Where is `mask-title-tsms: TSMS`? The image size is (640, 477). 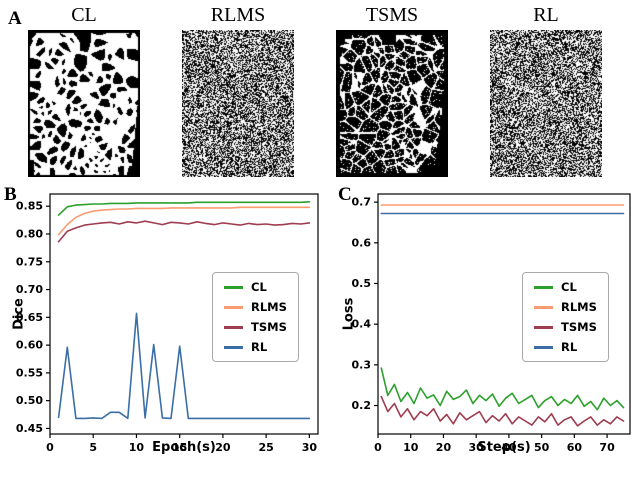
mask-title-tsms: TSMS is located at coordinates (392, 15).